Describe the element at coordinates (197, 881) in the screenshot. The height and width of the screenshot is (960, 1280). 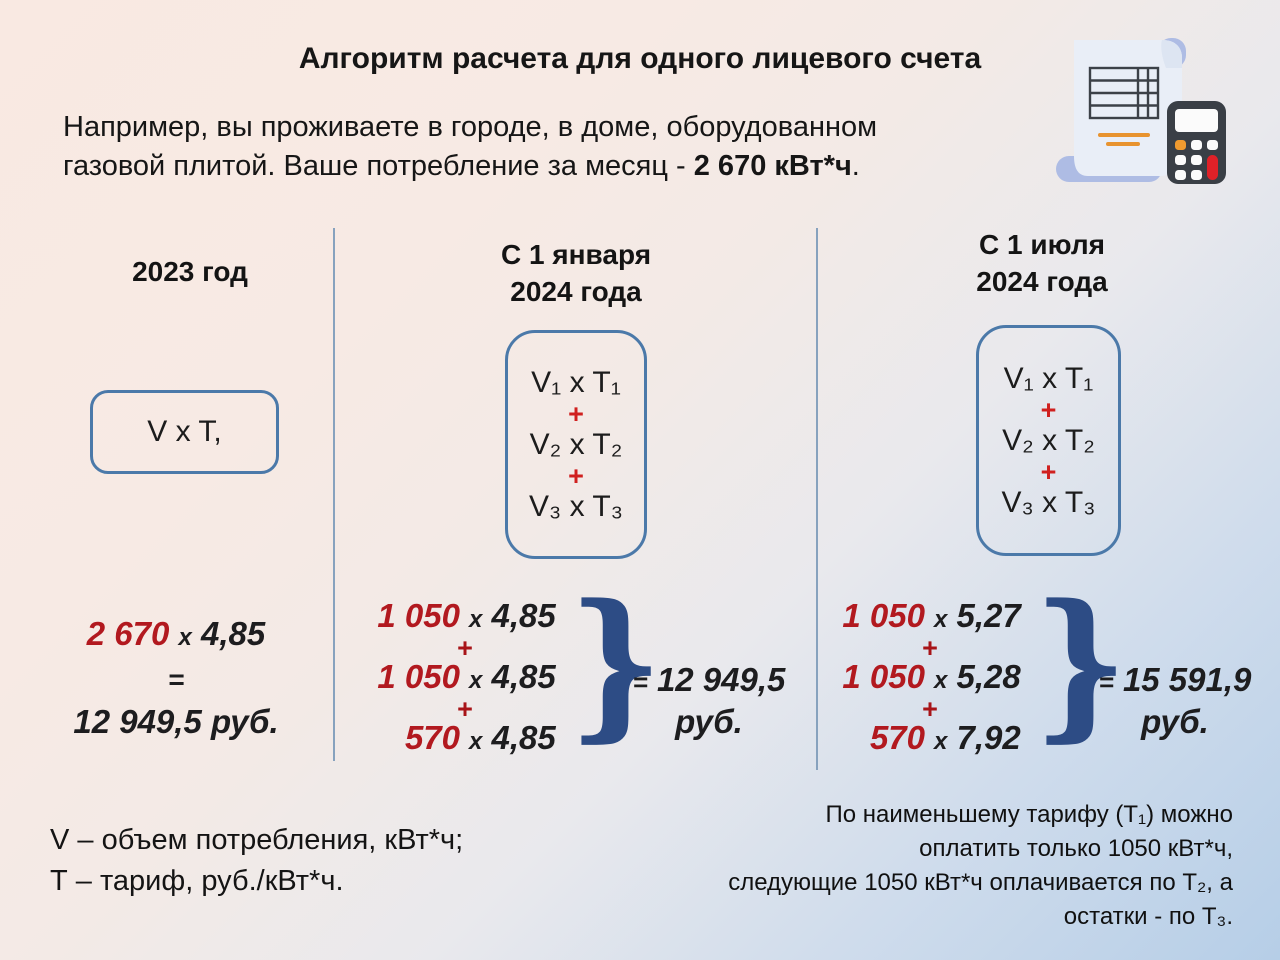
I see `legend-line-tariff: Т – тариф, руб./кВт*ч.` at that location.